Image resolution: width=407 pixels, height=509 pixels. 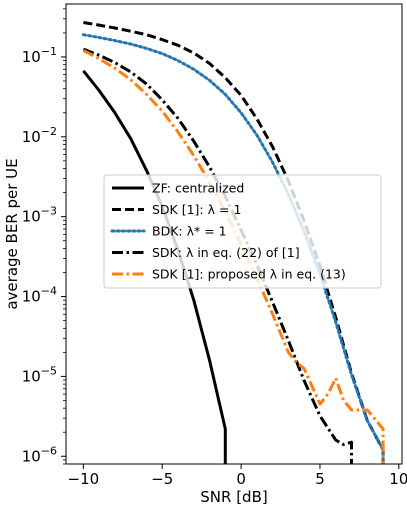 What do you see at coordinates (39, 55) in the screenshot?
I see `y-tick-label: 10⁻¹` at bounding box center [39, 55].